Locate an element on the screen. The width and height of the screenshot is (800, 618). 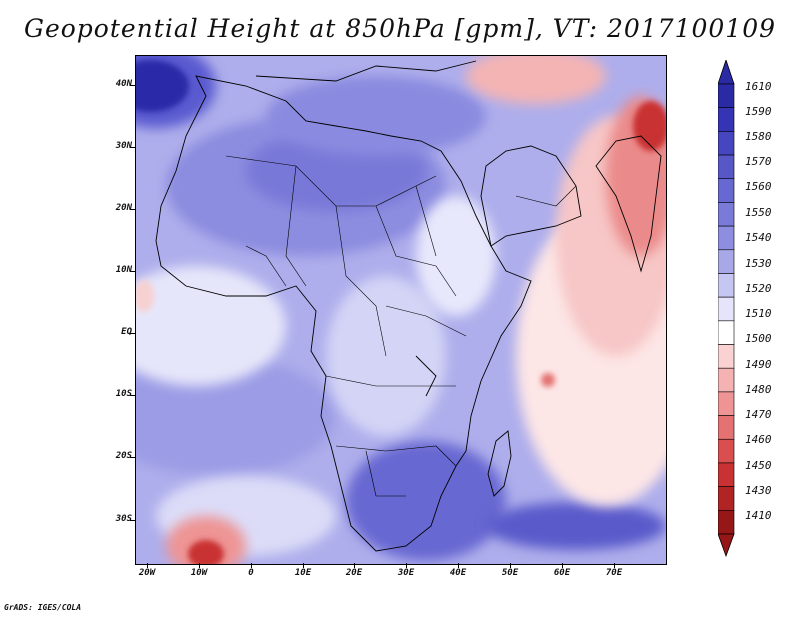
south-atlantic-blue is located at coordinates (236, 416).